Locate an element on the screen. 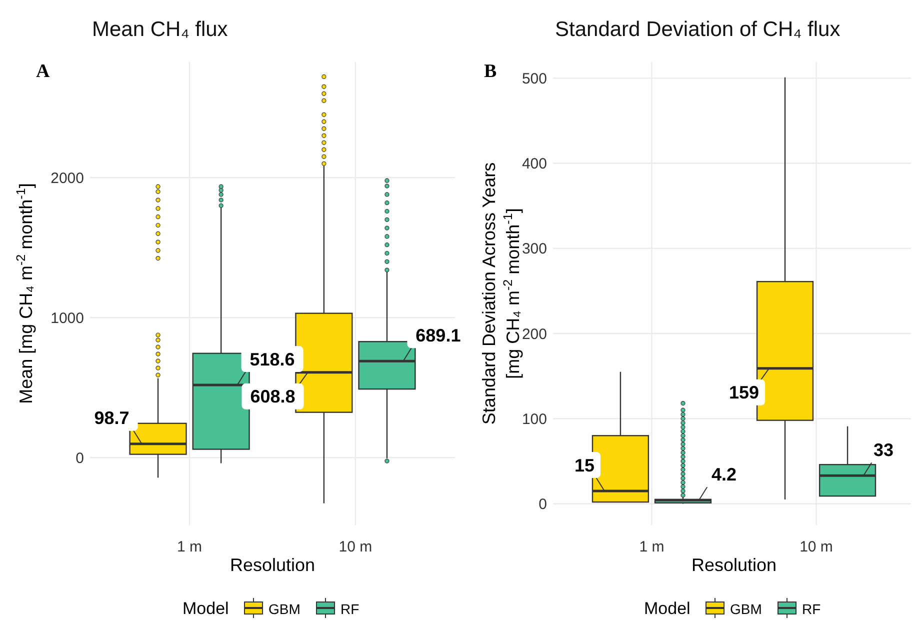 The image size is (919, 629). y-tick-label: 200 is located at coordinates (534, 334).